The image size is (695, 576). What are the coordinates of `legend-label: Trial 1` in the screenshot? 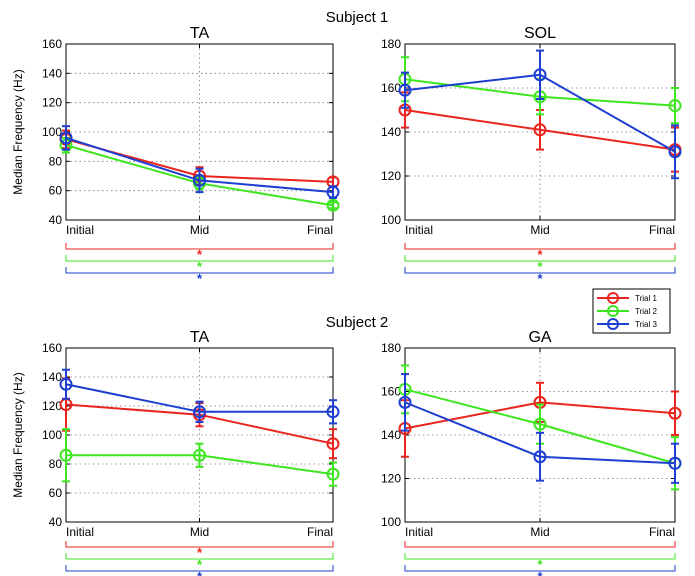 It's located at (646, 298).